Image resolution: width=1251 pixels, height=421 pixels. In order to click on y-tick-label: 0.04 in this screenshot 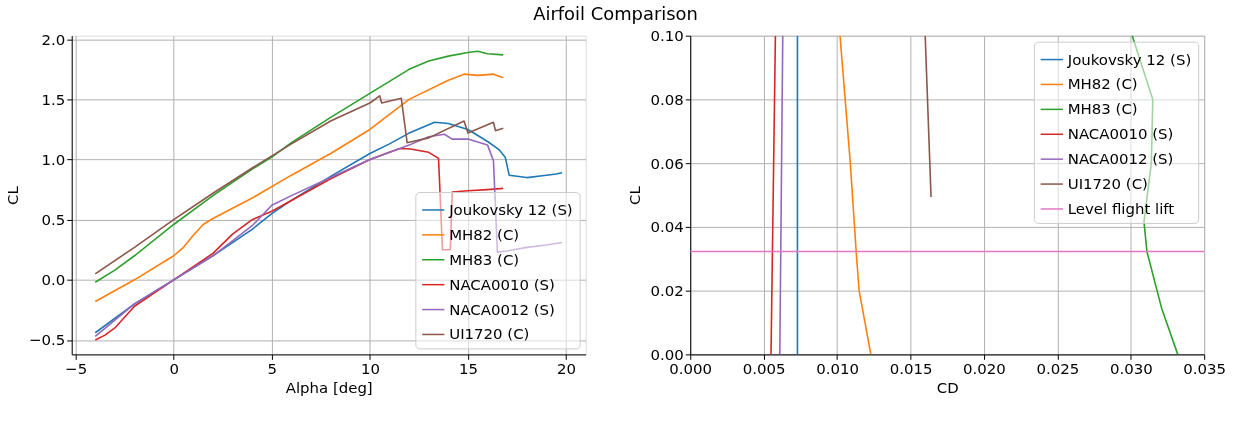, I will do `click(667, 227)`.